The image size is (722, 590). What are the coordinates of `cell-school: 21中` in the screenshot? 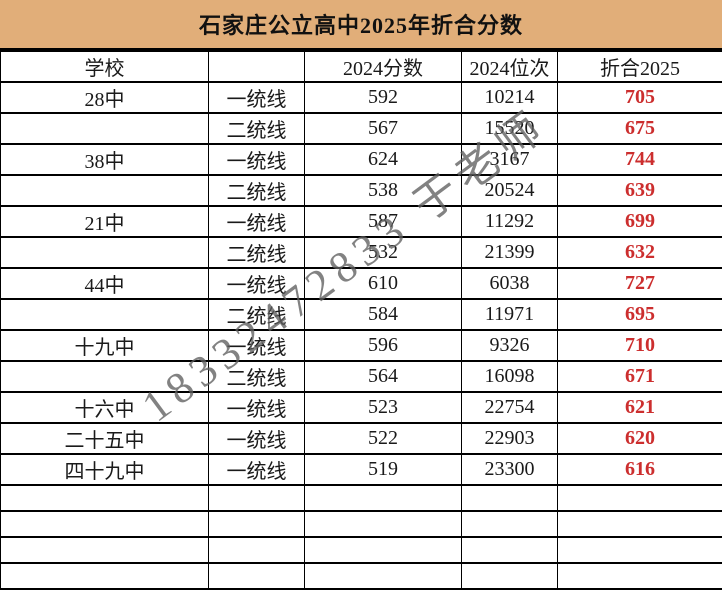 It's located at (105, 221).